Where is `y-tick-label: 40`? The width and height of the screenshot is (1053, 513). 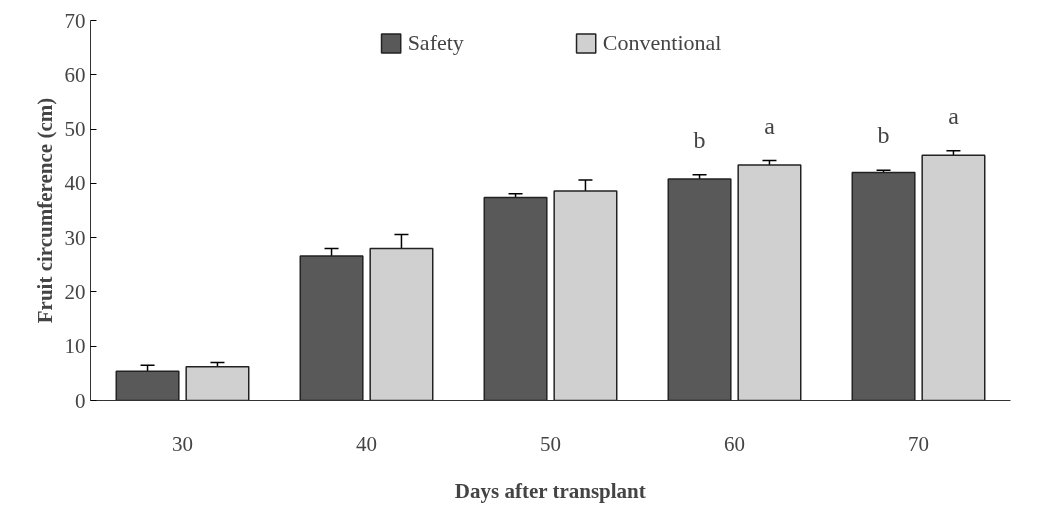 y-tick-label: 40 is located at coordinates (75, 183).